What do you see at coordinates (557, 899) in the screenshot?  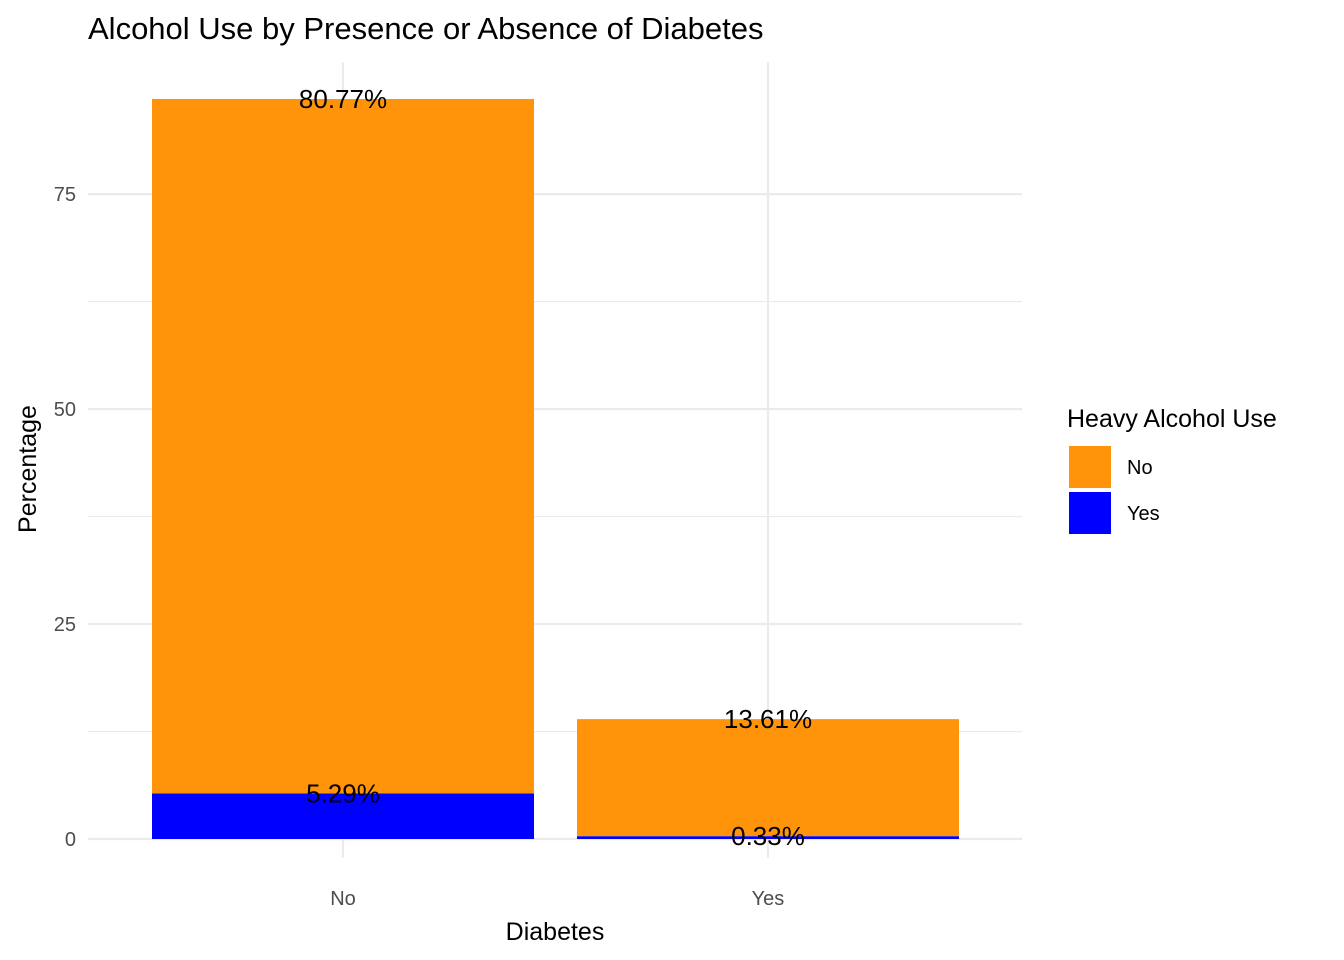 I see `x-axis-ticks: No Yes` at bounding box center [557, 899].